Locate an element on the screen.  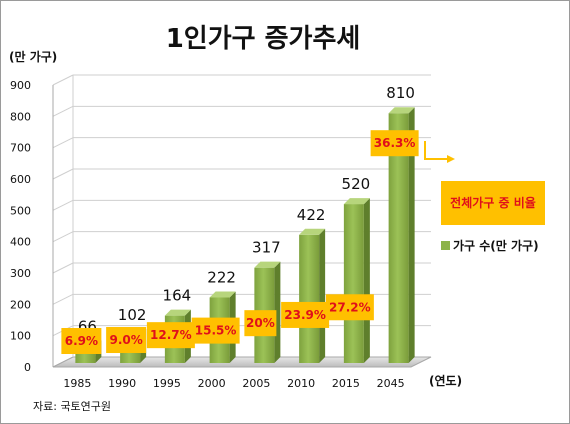
y-tick-label: 600 is located at coordinates (20, 179).